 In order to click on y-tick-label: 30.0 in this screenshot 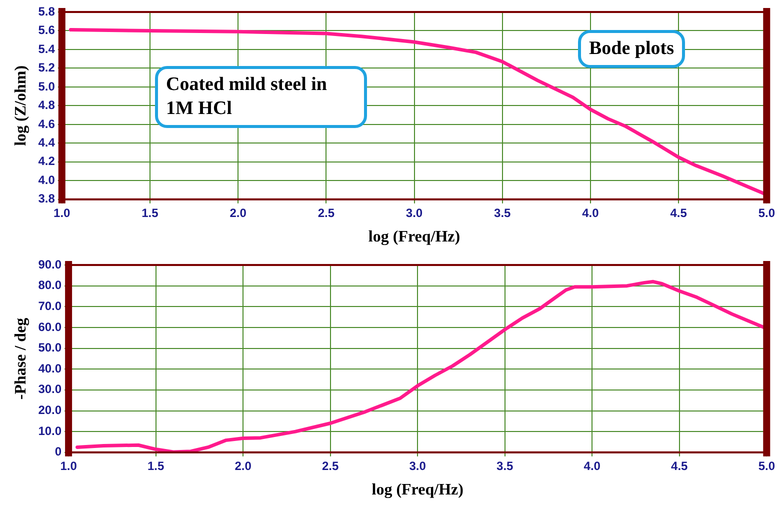, I will do `click(50, 389)`.